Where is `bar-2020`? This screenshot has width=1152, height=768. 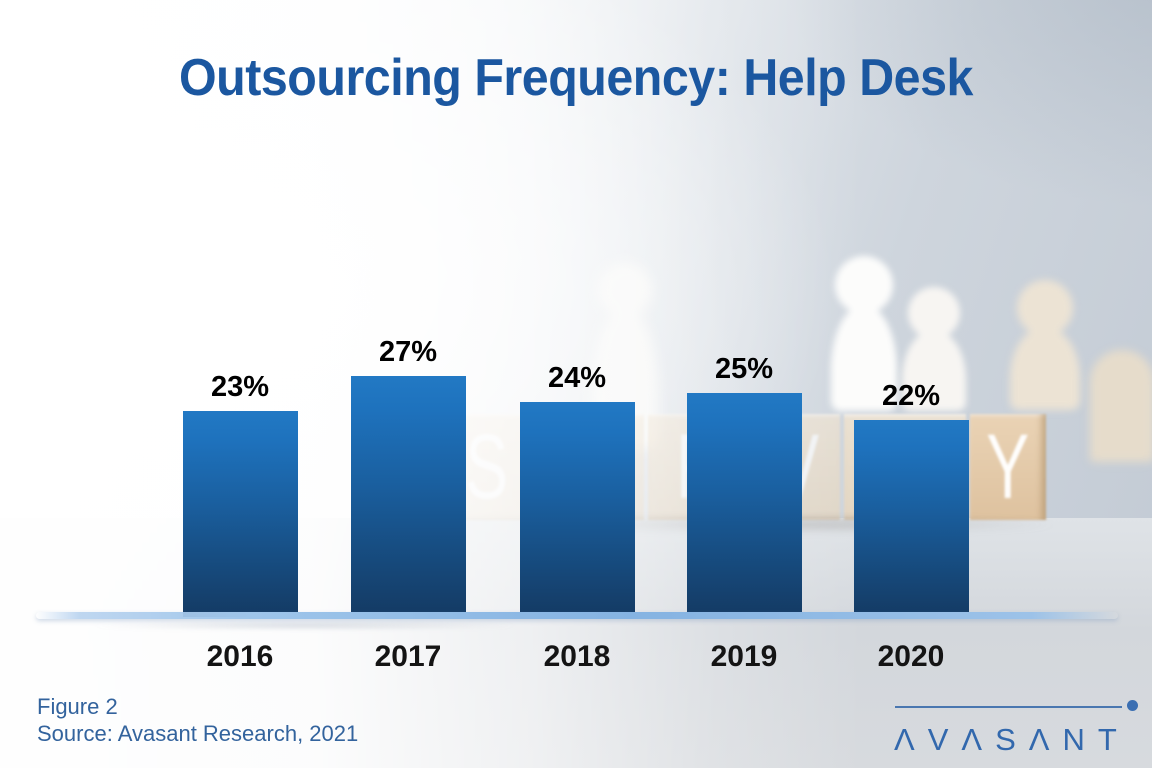
bar-2020 is located at coordinates (911, 518).